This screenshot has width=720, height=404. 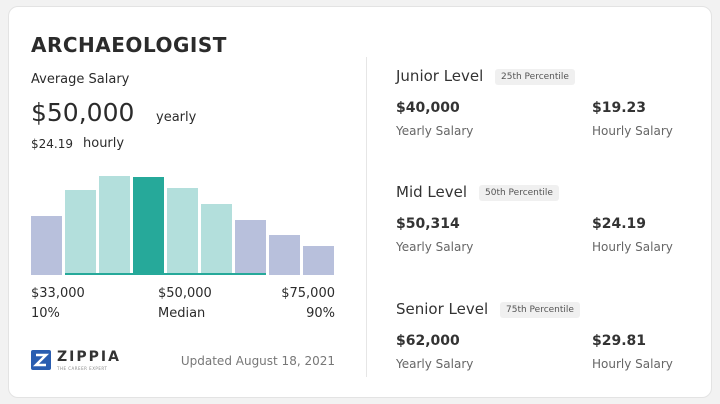 What do you see at coordinates (535, 77) in the screenshot?
I see `percentile-badge: 25th Percentile` at bounding box center [535, 77].